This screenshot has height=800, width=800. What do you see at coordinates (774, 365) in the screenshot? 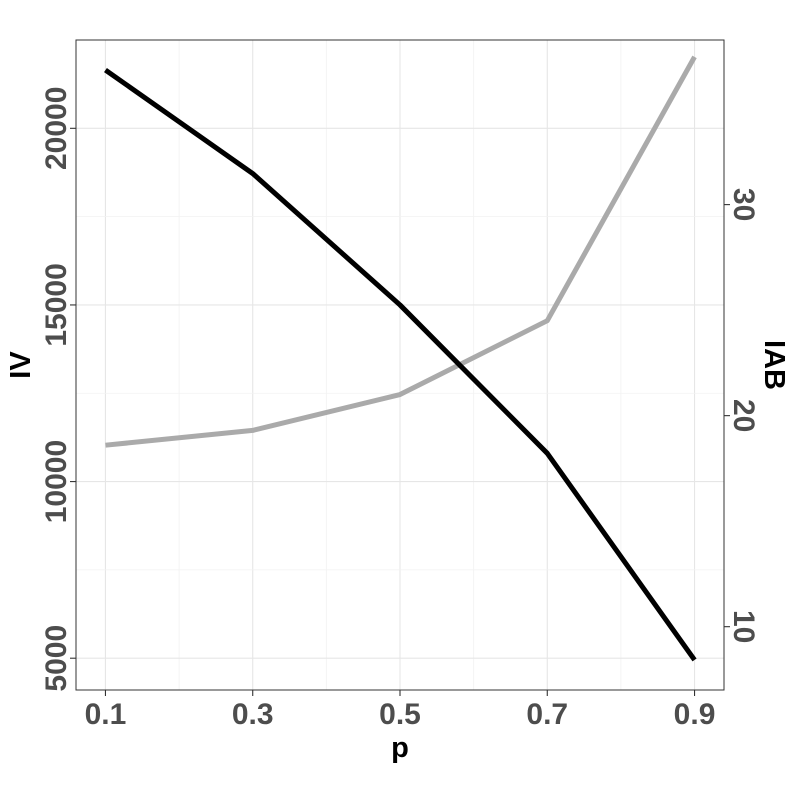
I see `y-right-axis-title: IAB` at bounding box center [774, 365].